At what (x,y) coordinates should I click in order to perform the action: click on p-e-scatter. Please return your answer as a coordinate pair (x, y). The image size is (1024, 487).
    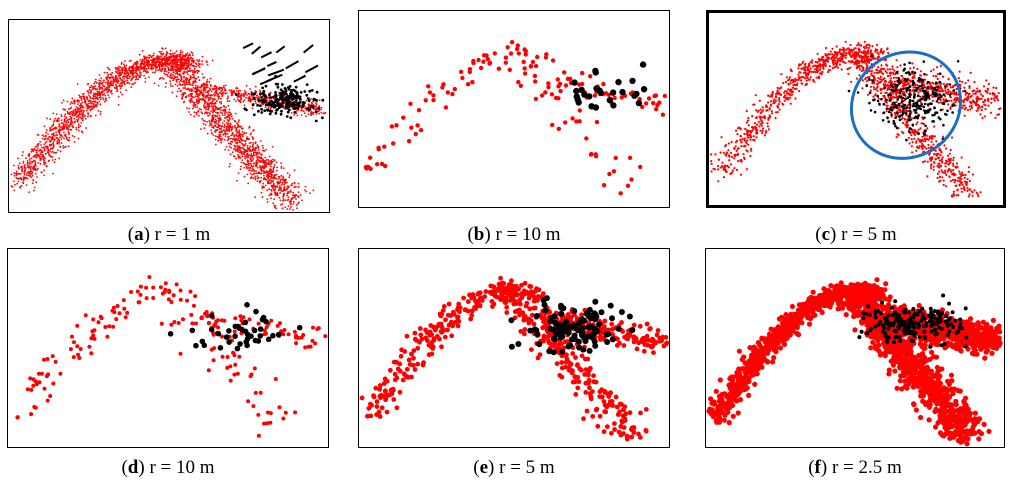
    Looking at the image, I should click on (514, 358).